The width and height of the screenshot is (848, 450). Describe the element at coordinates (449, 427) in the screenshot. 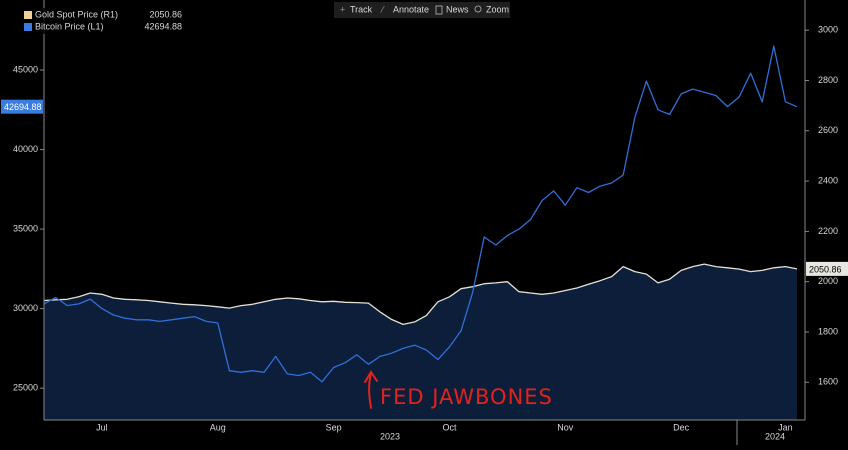

I see `x-tick-label: Oct` at that location.